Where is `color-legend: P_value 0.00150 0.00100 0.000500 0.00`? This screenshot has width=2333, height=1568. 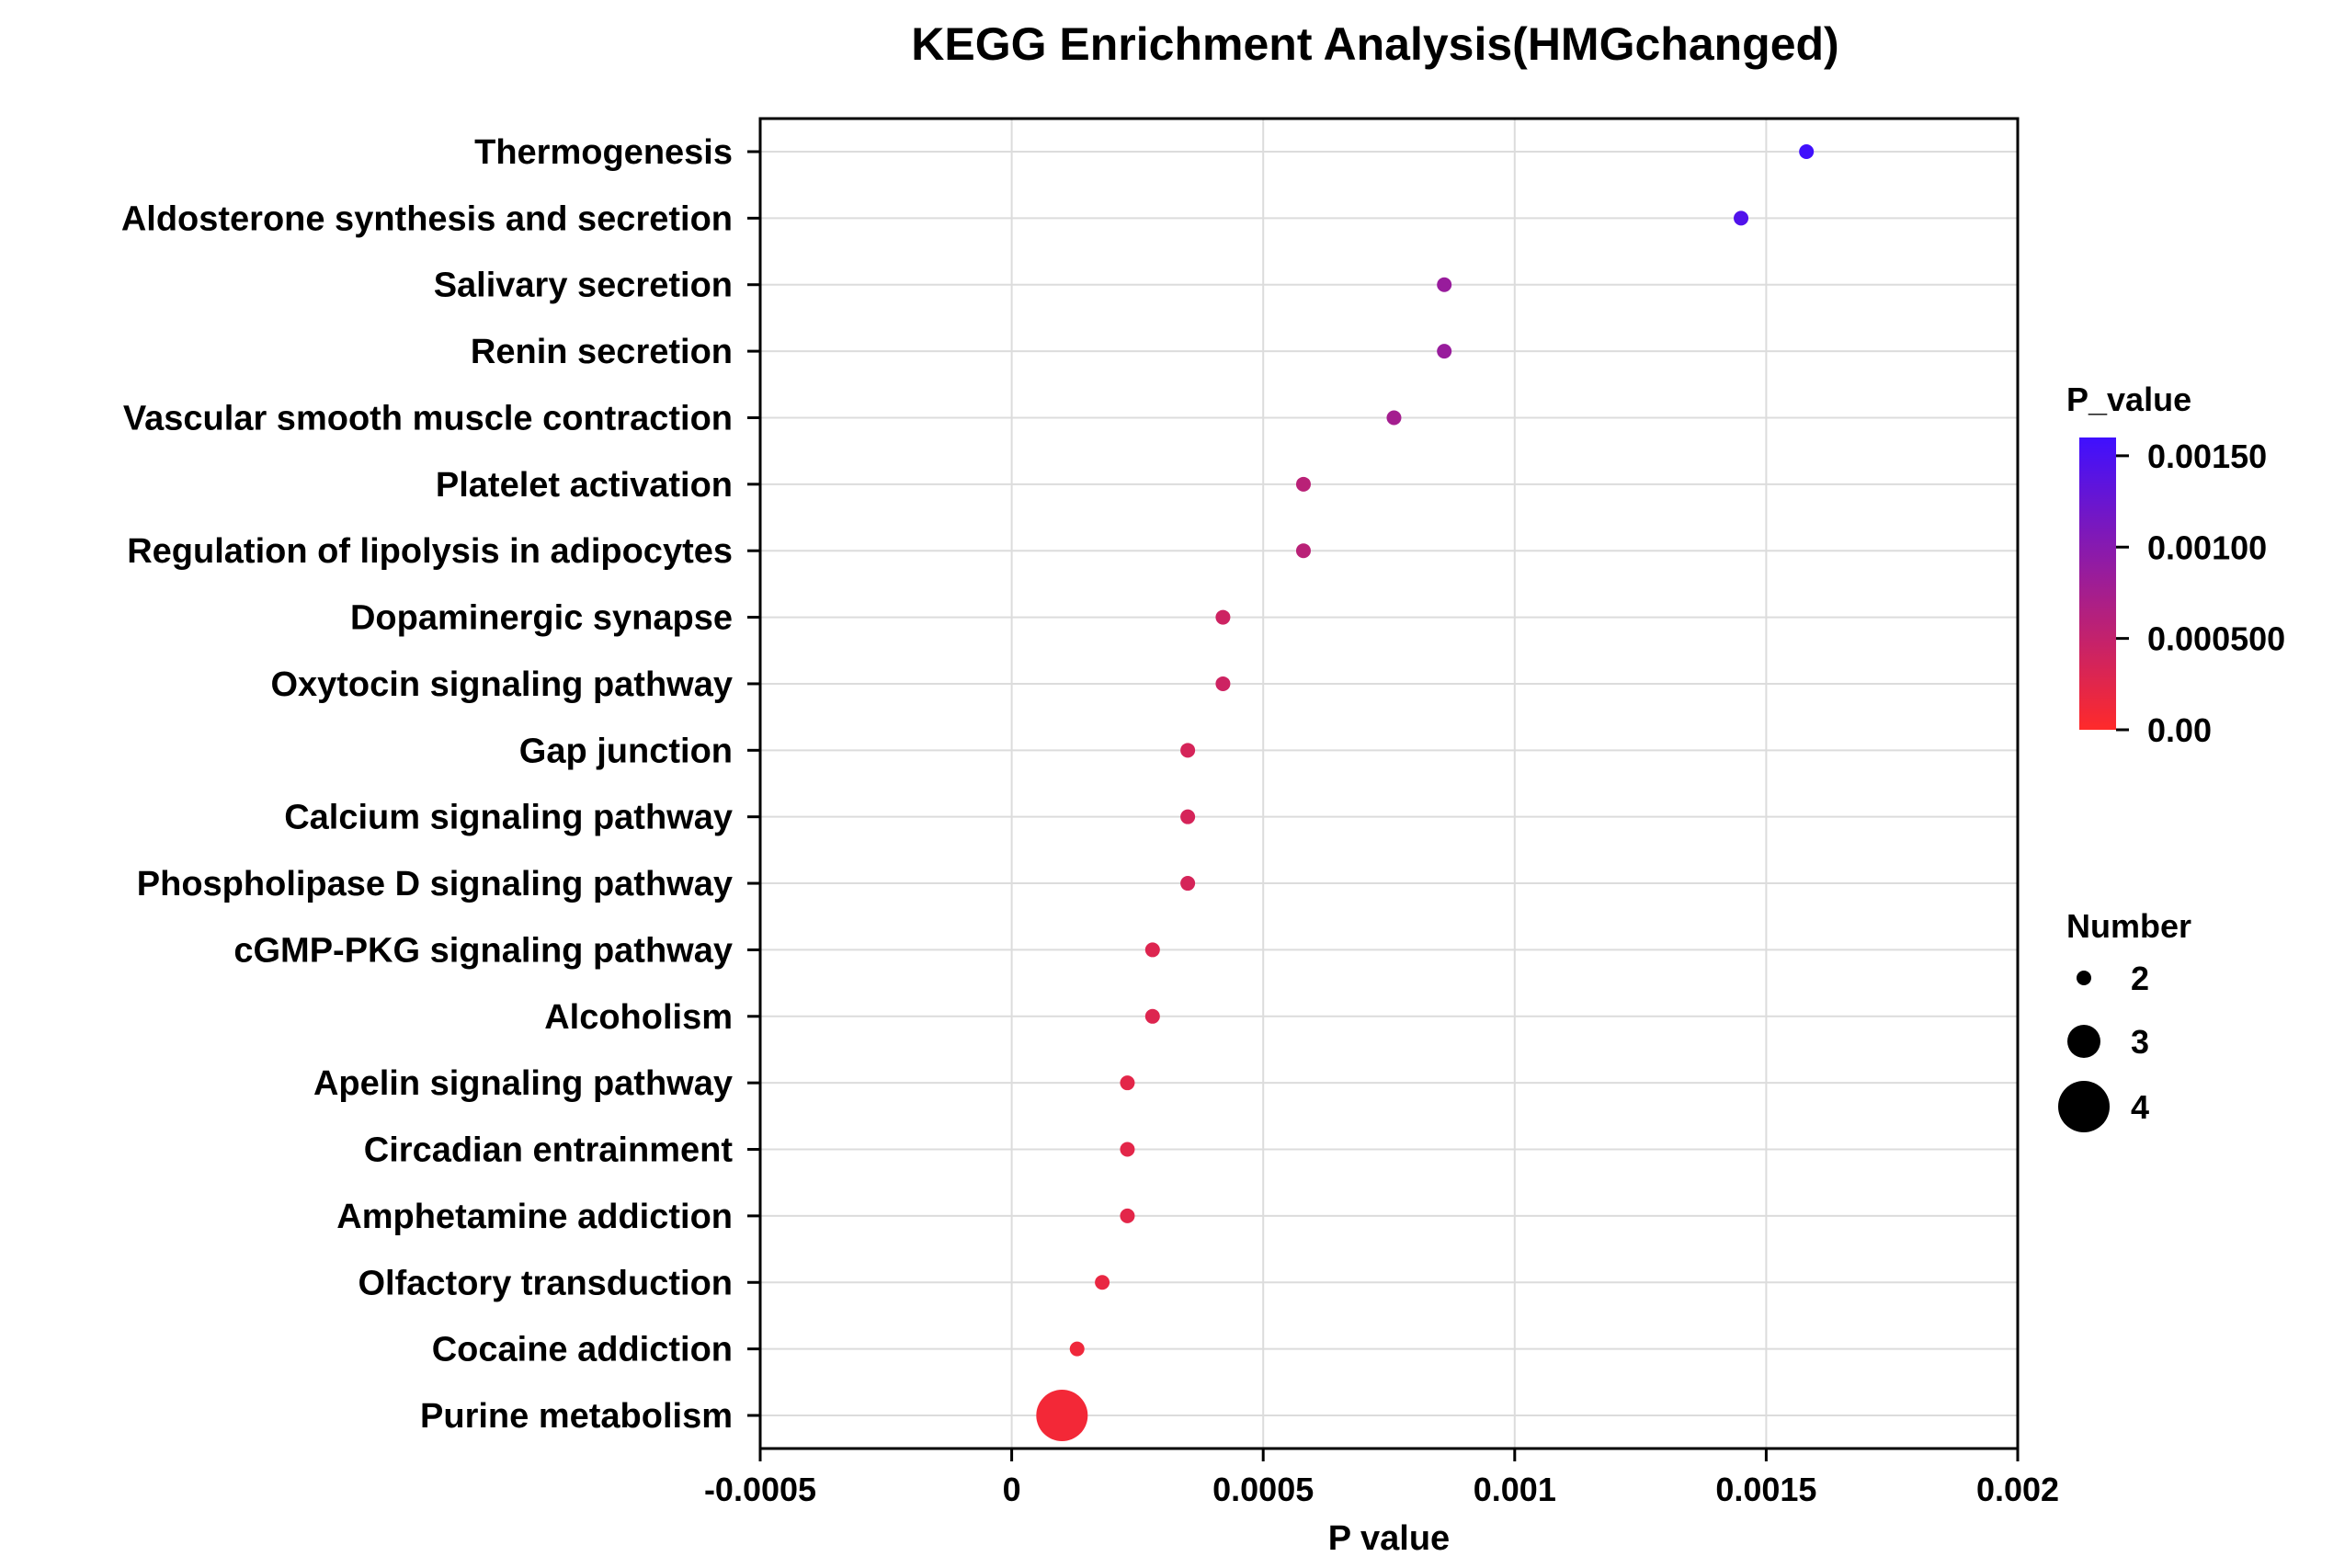
color-legend: P_value 0.00150 0.00100 0.000500 0.00 is located at coordinates (2175, 565).